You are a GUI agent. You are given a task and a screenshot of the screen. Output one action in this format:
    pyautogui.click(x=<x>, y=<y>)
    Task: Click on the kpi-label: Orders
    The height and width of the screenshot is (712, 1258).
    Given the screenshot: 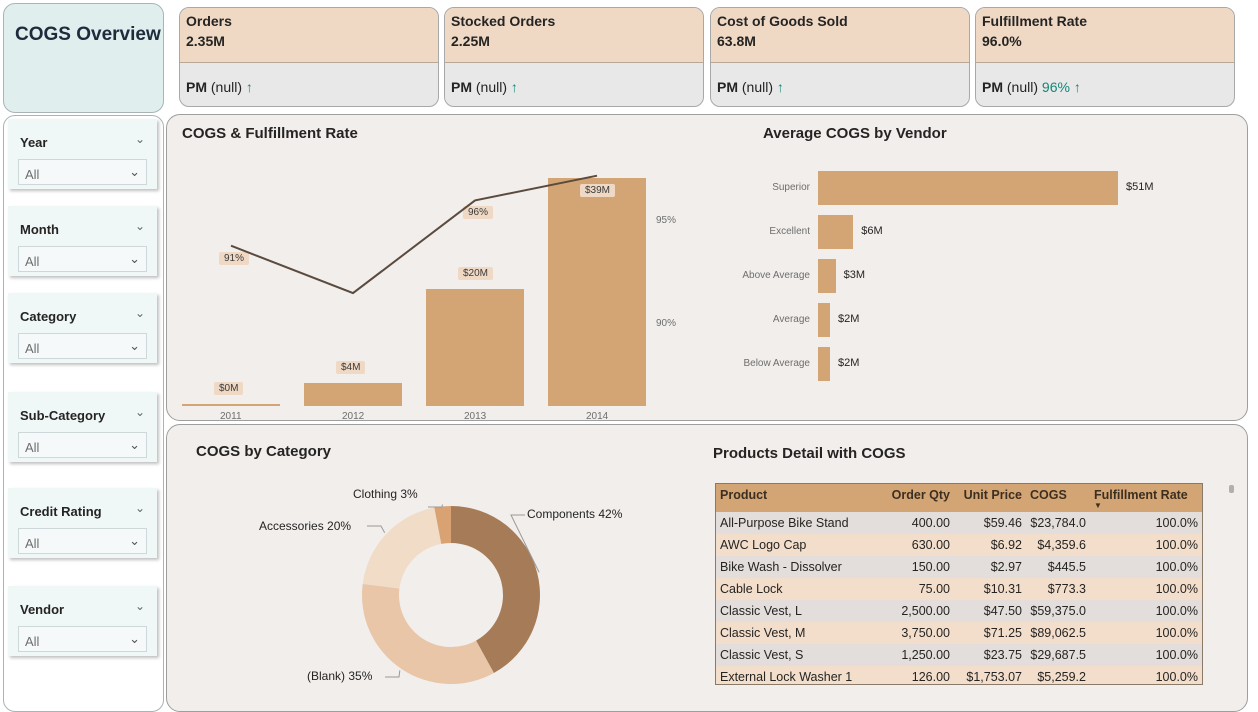 What is the action you would take?
    pyautogui.click(x=209, y=21)
    